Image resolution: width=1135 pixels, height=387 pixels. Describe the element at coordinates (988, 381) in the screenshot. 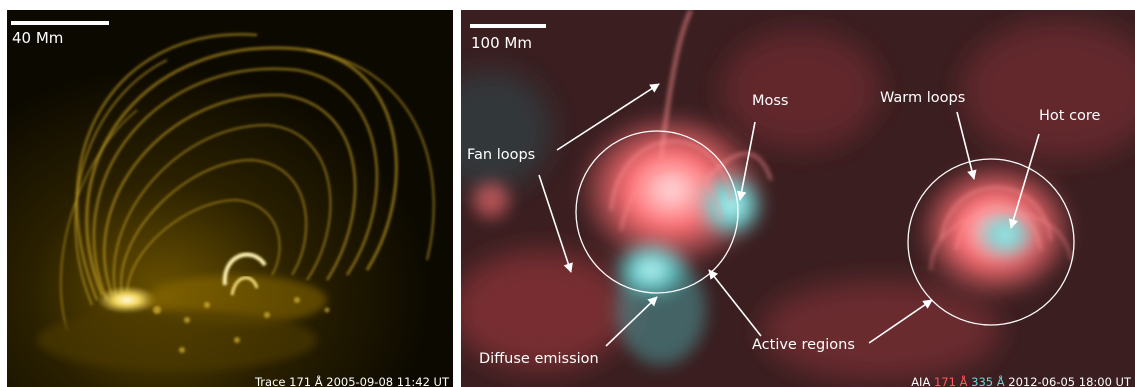

I see `caption-band-335: 335 Å` at that location.